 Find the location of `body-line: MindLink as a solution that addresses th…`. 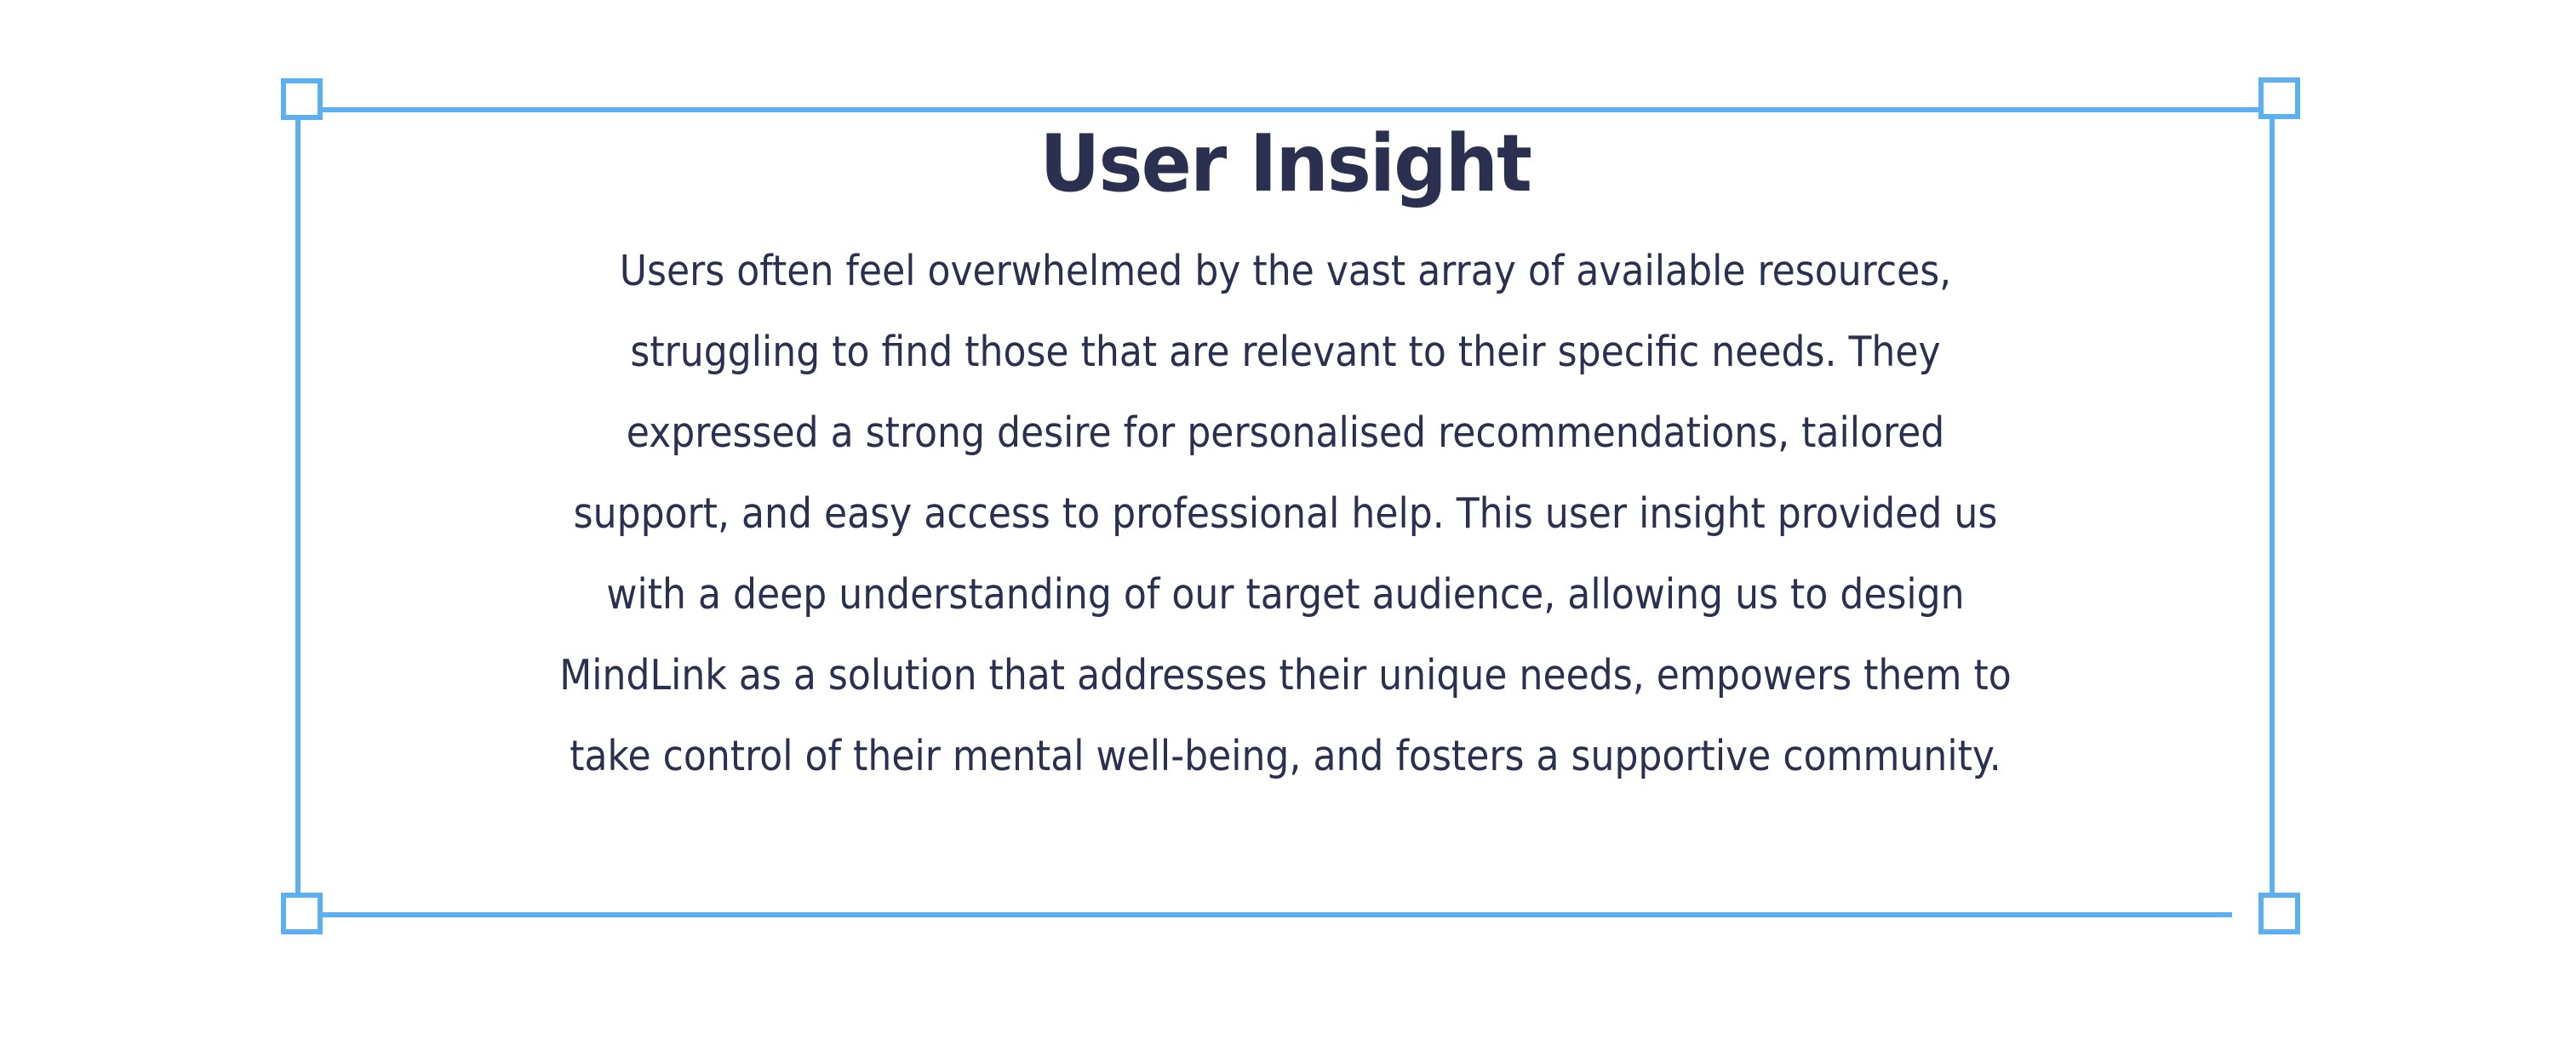

body-line: MindLink as a solution that addresses th… is located at coordinates (1285, 675).